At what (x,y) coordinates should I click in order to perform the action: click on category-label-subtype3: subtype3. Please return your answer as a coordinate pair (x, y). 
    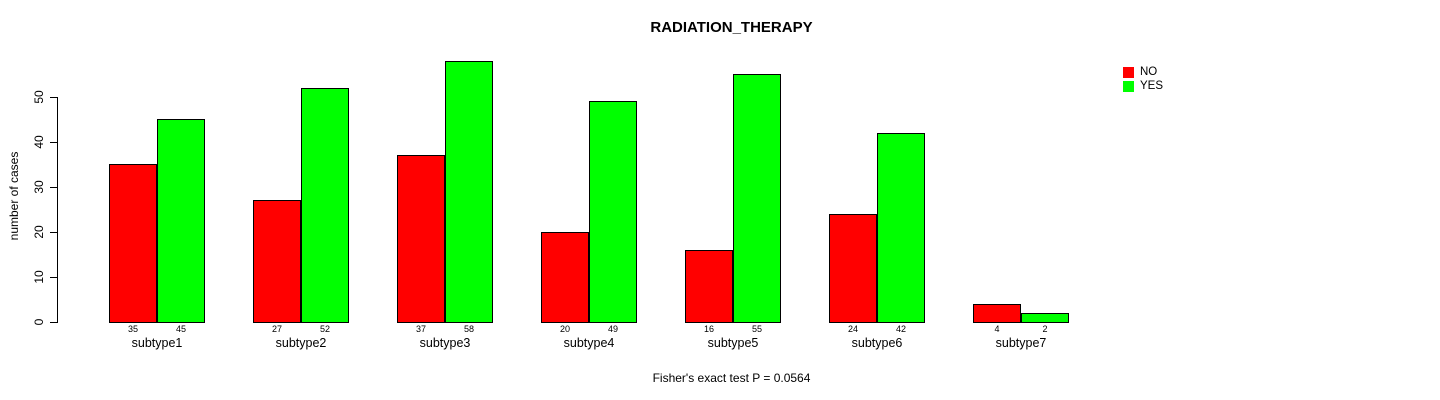
    Looking at the image, I should click on (445, 343).